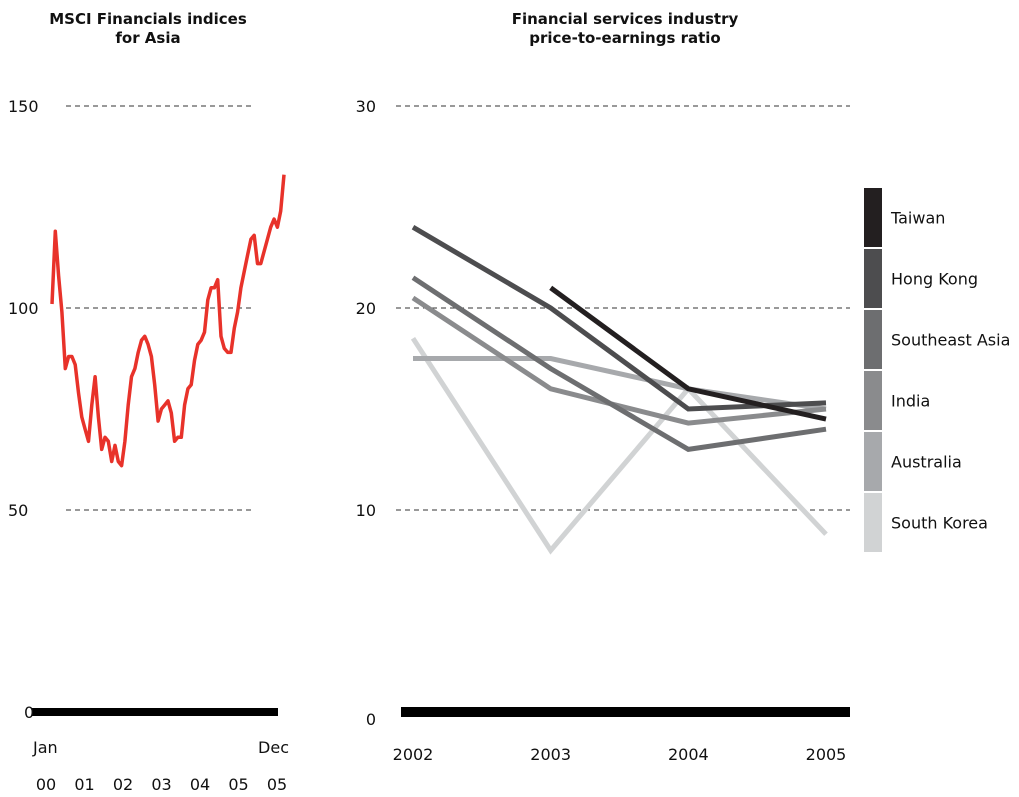 Image resolution: width=1019 pixels, height=797 pixels. Describe the element at coordinates (873, 522) in the screenshot. I see `legend-swatch-south-korea` at that location.